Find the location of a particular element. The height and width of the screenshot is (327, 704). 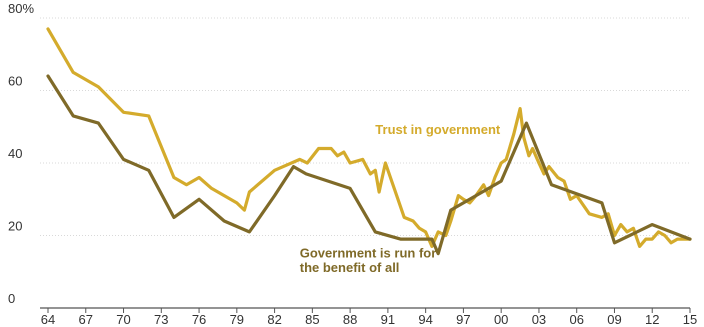

x-tick-label: 06 is located at coordinates (576, 319).